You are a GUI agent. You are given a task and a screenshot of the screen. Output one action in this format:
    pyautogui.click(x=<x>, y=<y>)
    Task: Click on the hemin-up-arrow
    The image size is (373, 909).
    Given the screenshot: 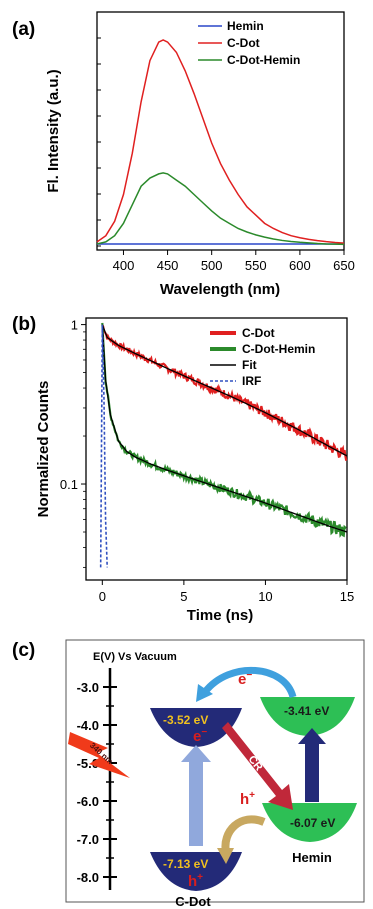 What is the action you would take?
    pyautogui.click(x=312, y=765)
    